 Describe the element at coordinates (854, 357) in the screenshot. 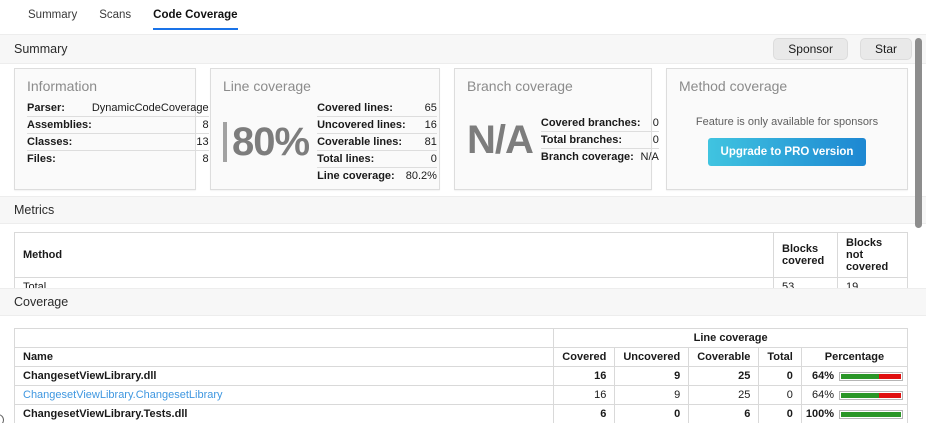

I see `coverage-col-percentage: Percentage` at that location.